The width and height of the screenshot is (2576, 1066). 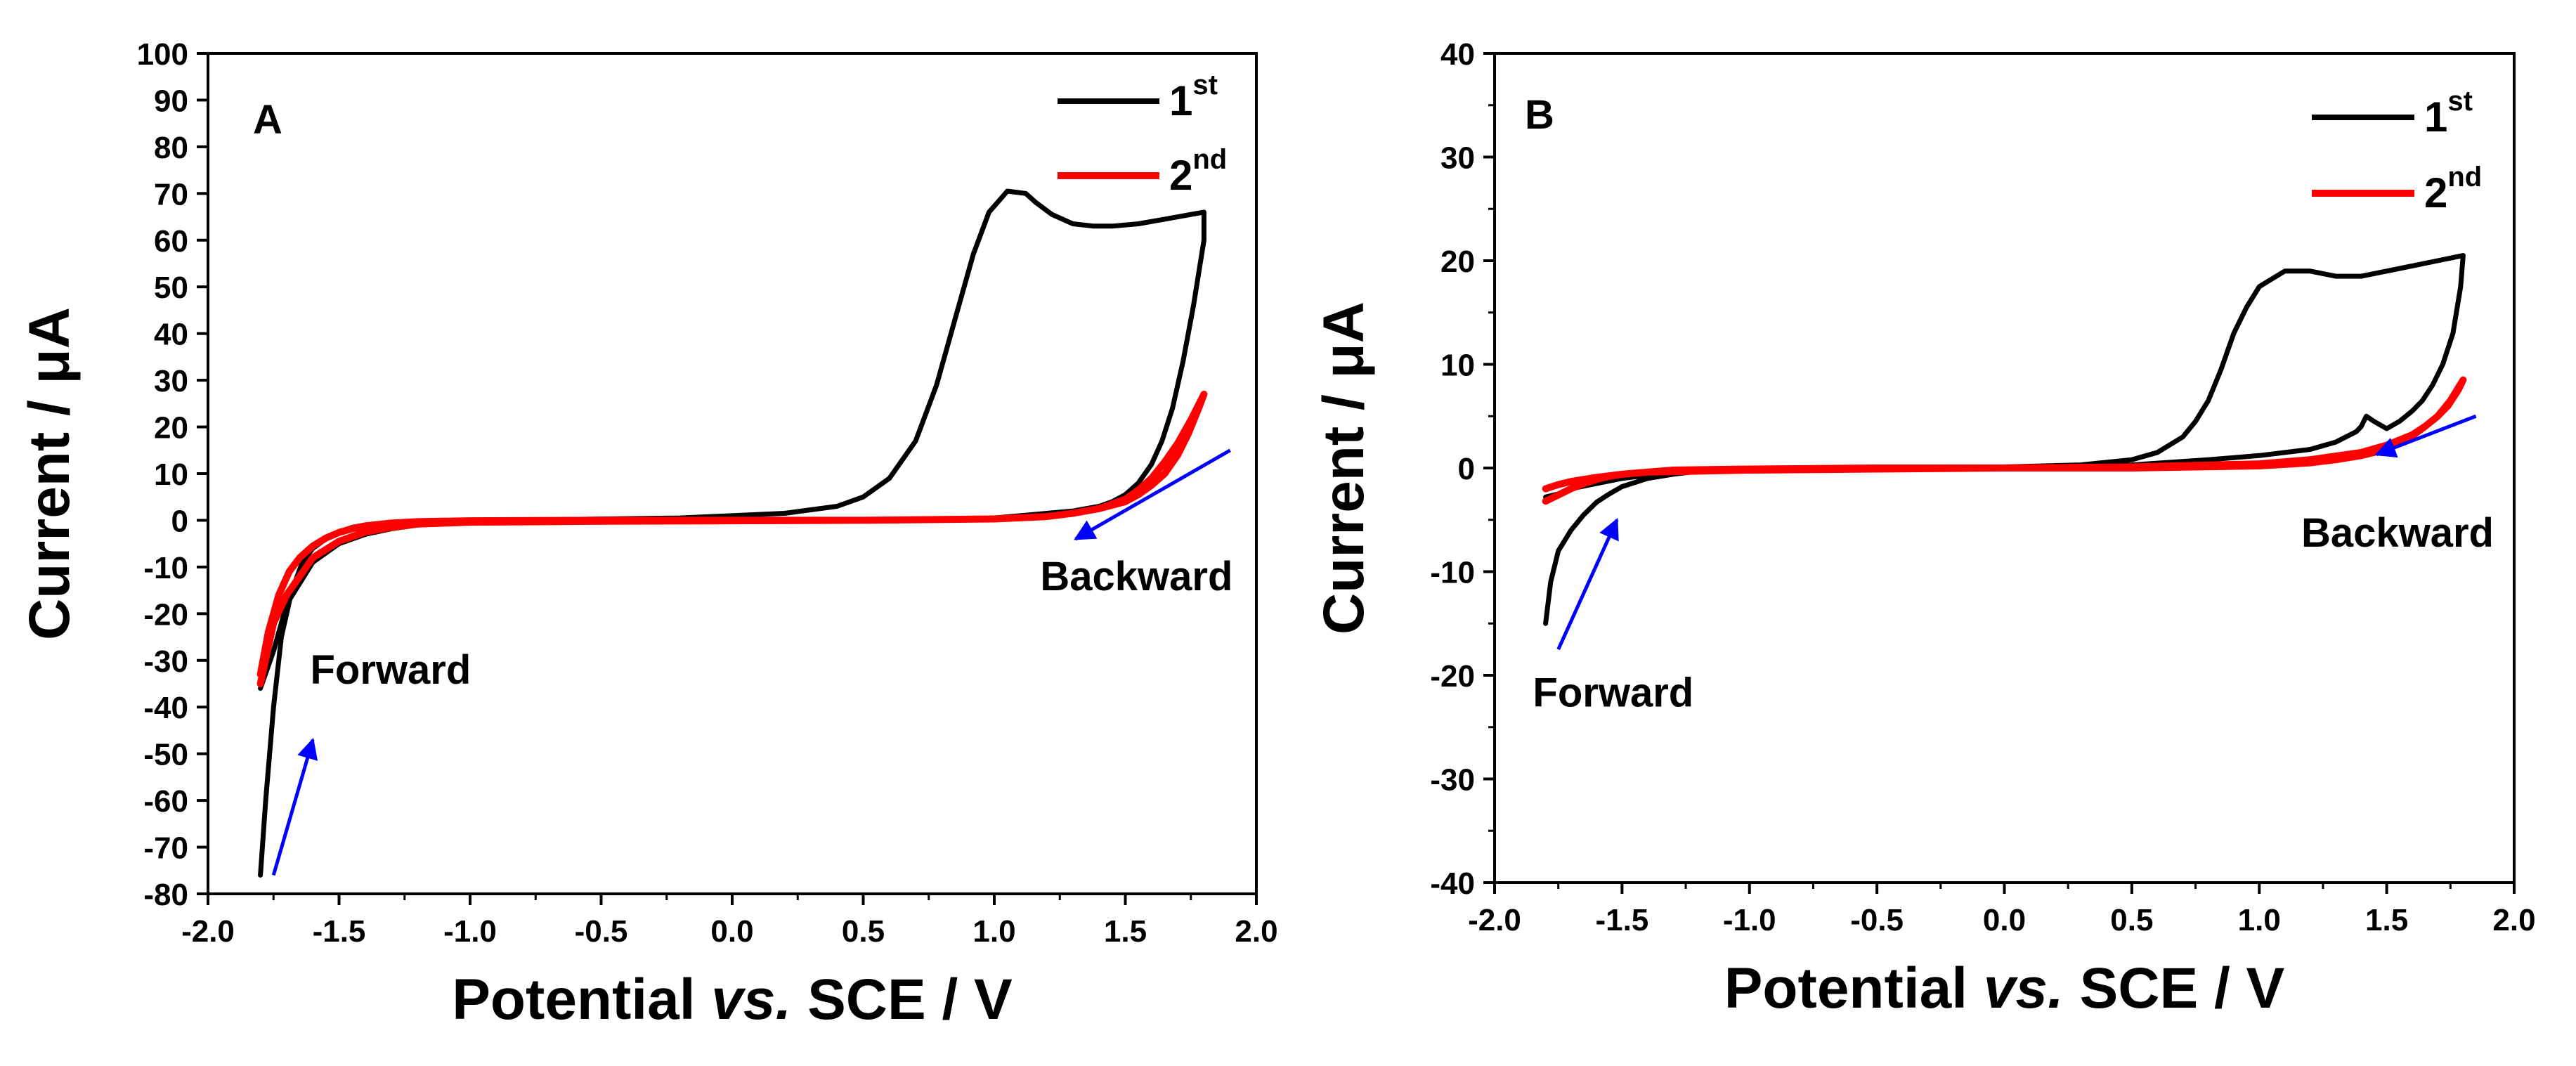 What do you see at coordinates (165, 849) in the screenshot?
I see `y-tick-label: -70` at bounding box center [165, 849].